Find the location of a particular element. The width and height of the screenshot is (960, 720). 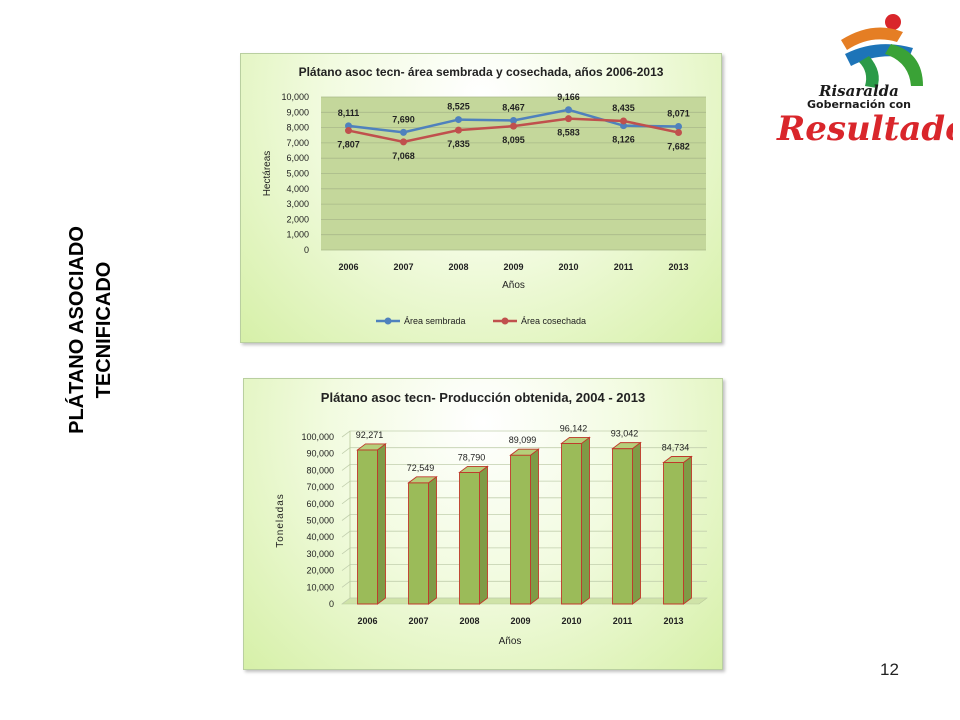

y-tick-label: 10,000 is located at coordinates (295, 97).